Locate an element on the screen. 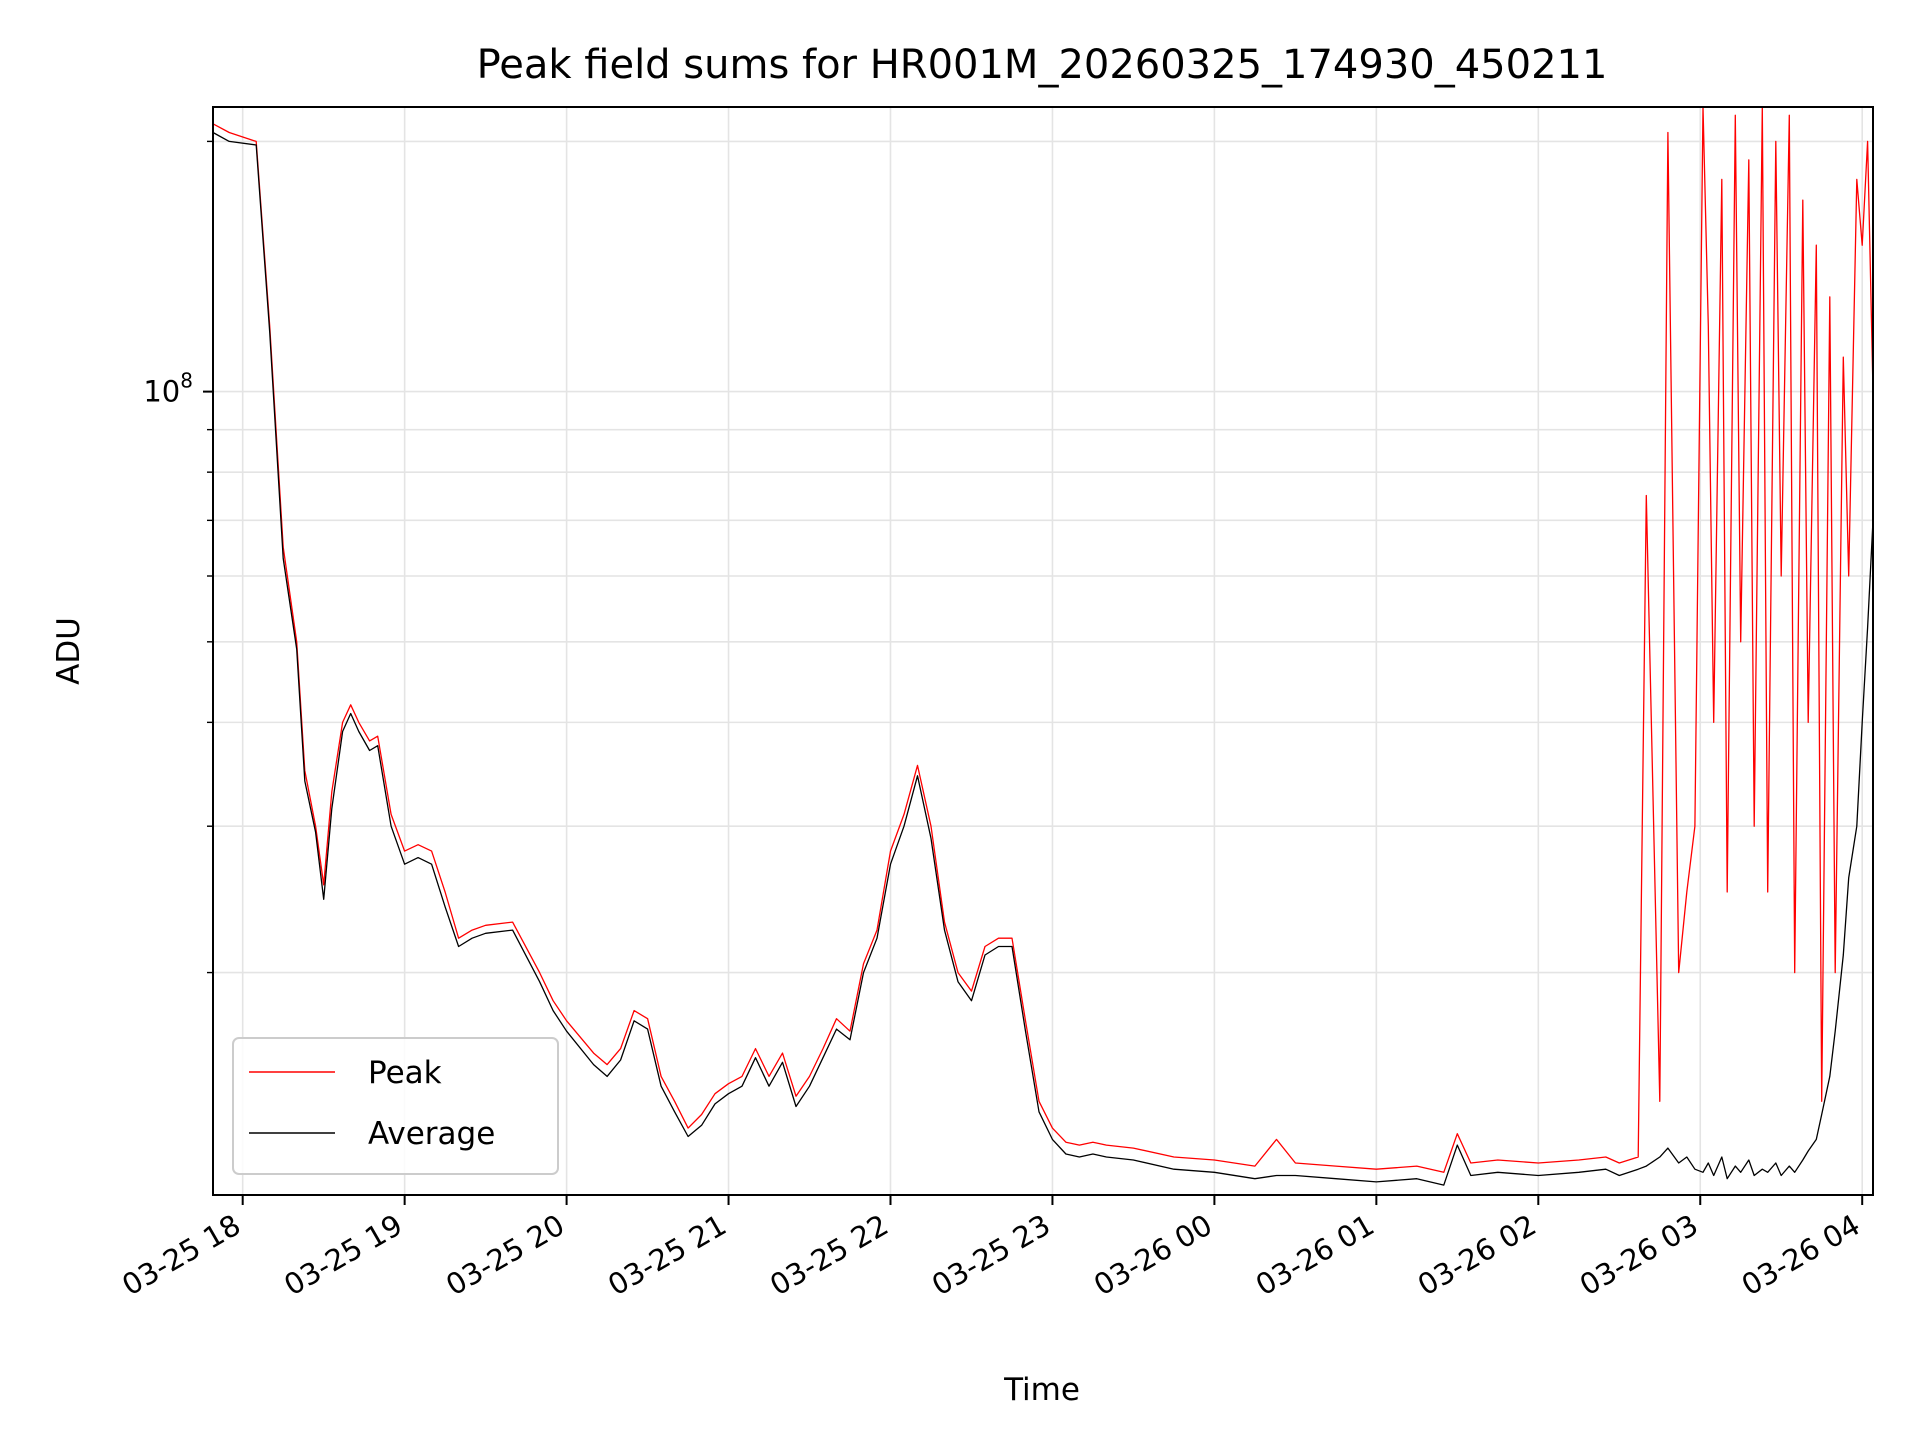 The height and width of the screenshot is (1440, 1920). y-tick-label-exponent: 8 is located at coordinates (186, 381).